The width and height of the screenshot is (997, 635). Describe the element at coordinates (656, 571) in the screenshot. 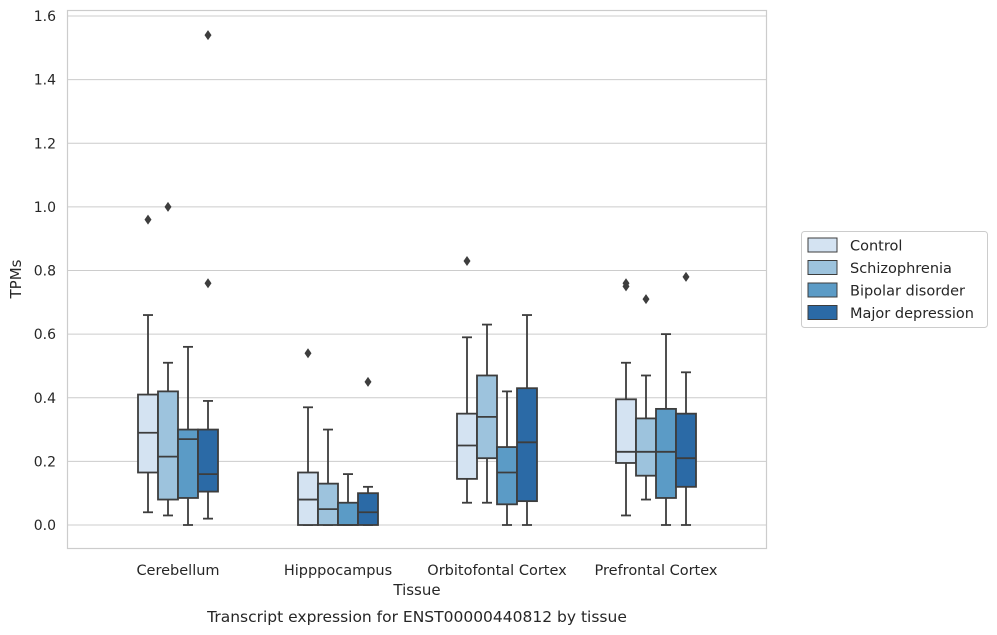

I see `x-tick-label: Prefrontal Cortex` at that location.